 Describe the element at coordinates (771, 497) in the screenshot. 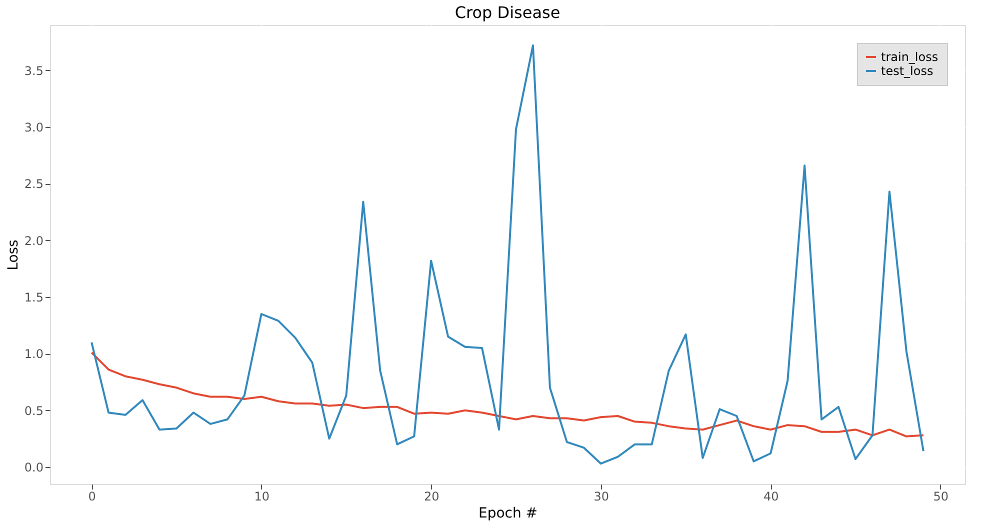

I see `x-tick-label: 40` at that location.